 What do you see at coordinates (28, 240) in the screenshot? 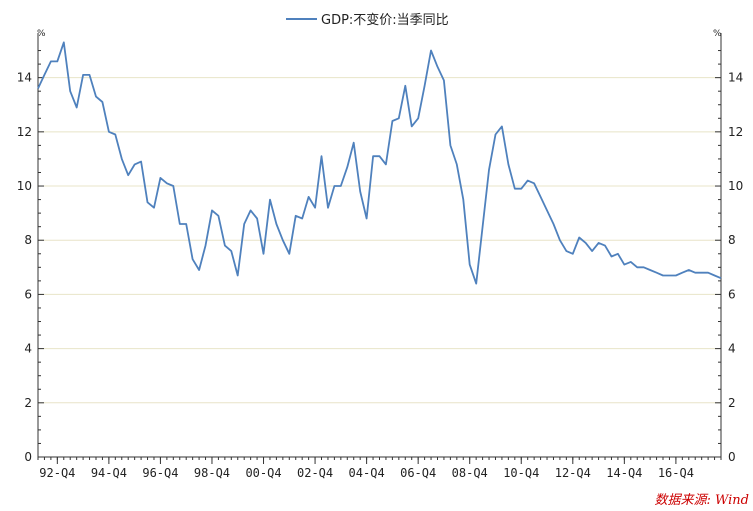
I see `left-tick-label: 8` at bounding box center [28, 240].